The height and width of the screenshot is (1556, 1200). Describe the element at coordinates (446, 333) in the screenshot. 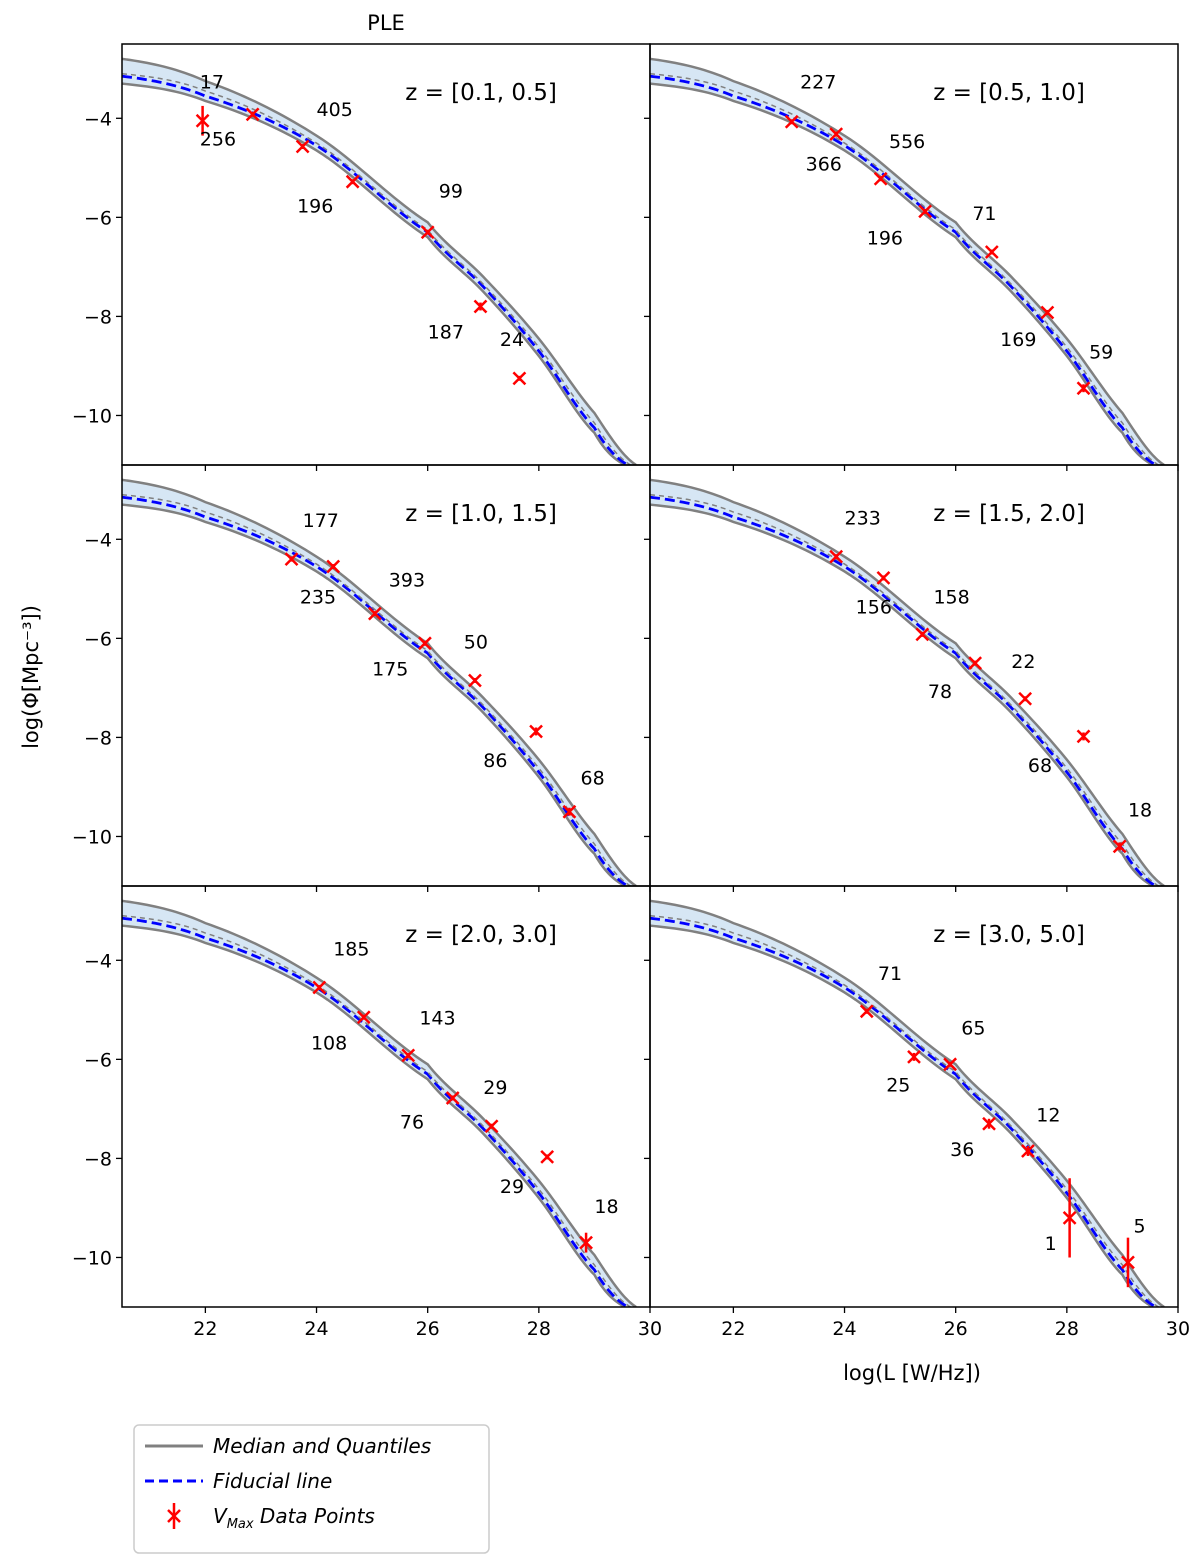

I see `count-label: 187` at that location.